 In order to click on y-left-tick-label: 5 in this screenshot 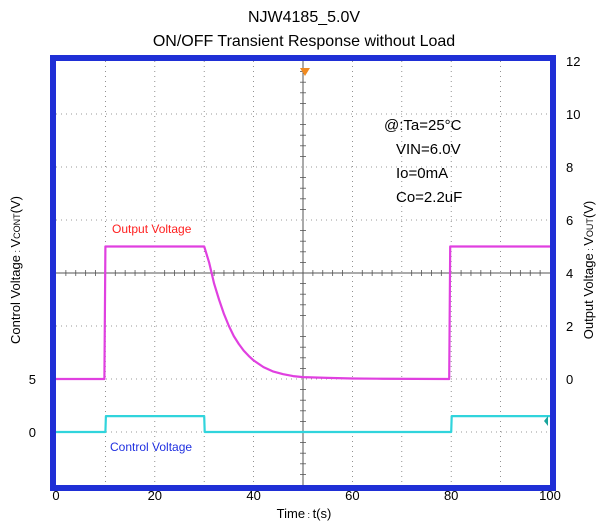, I will do `click(32, 379)`.